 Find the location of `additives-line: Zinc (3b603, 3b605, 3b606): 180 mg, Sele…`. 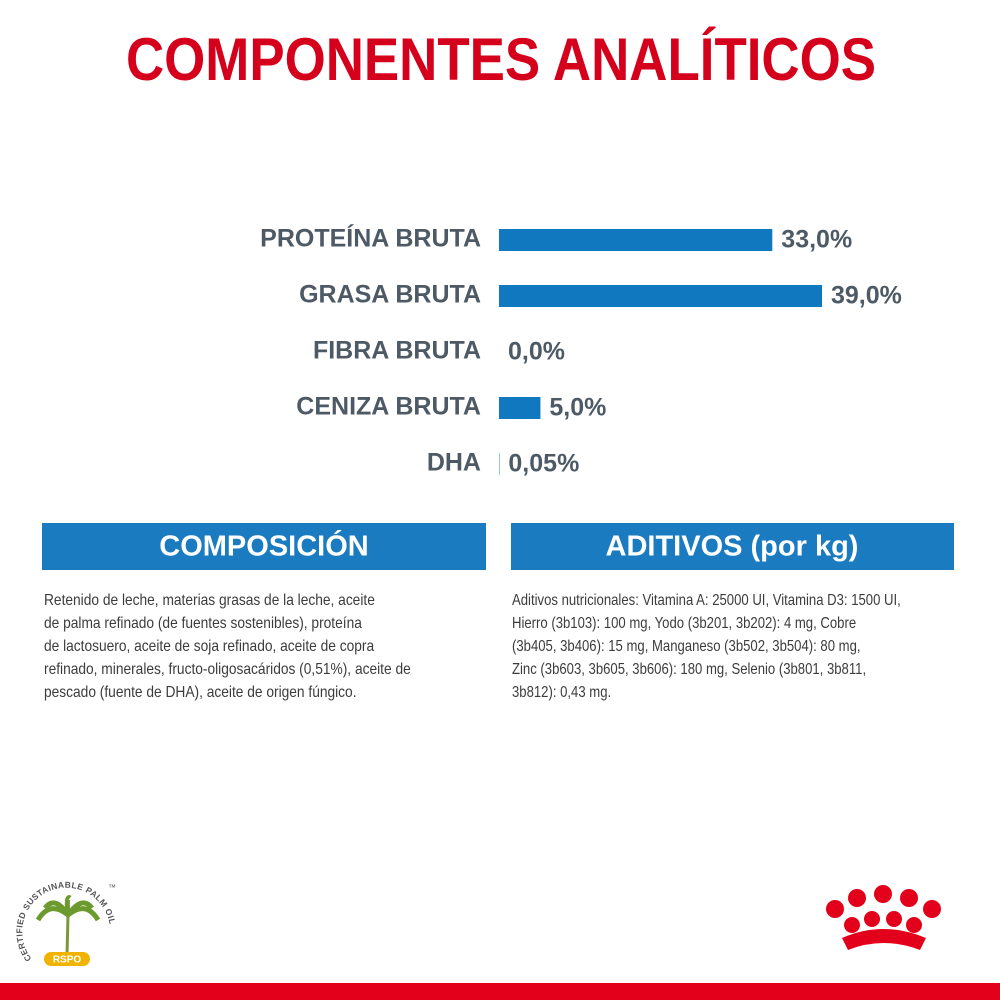

additives-line: Zinc (3b603, 3b605, 3b606): 180 mg, Sele… is located at coordinates (689, 669).